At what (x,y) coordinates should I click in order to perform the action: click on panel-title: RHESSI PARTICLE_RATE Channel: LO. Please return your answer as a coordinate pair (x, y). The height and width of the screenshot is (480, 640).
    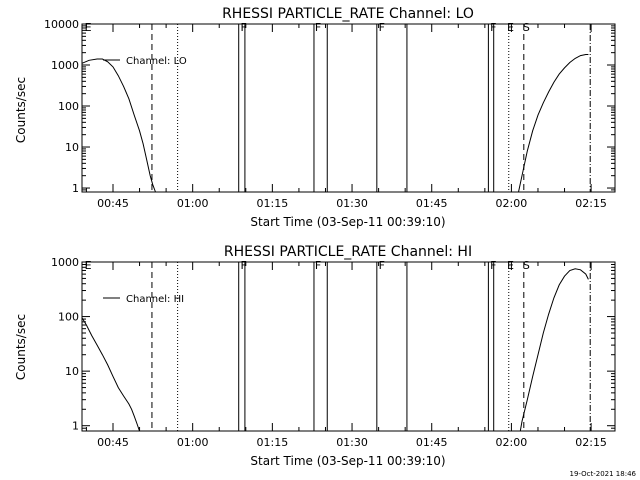
    Looking at the image, I should click on (348, 14).